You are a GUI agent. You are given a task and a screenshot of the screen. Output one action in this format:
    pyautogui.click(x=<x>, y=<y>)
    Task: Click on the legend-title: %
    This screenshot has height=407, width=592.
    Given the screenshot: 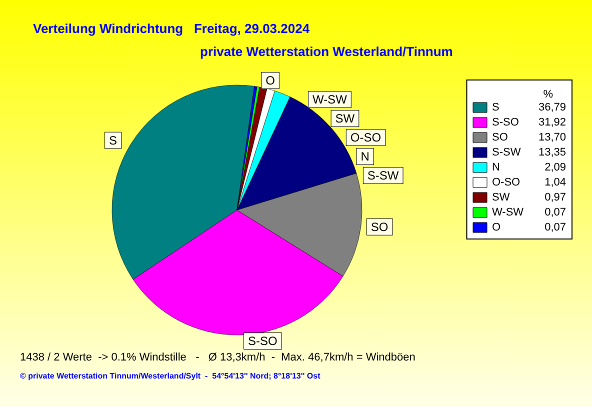 What is the action you would take?
    pyautogui.click(x=548, y=94)
    